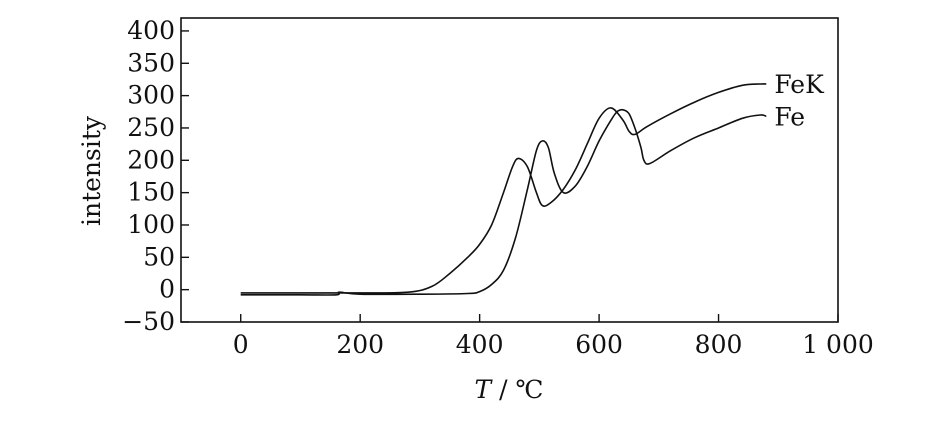  Describe the element at coordinates (148, 321) in the screenshot. I see `y-tick-label: −50` at that location.